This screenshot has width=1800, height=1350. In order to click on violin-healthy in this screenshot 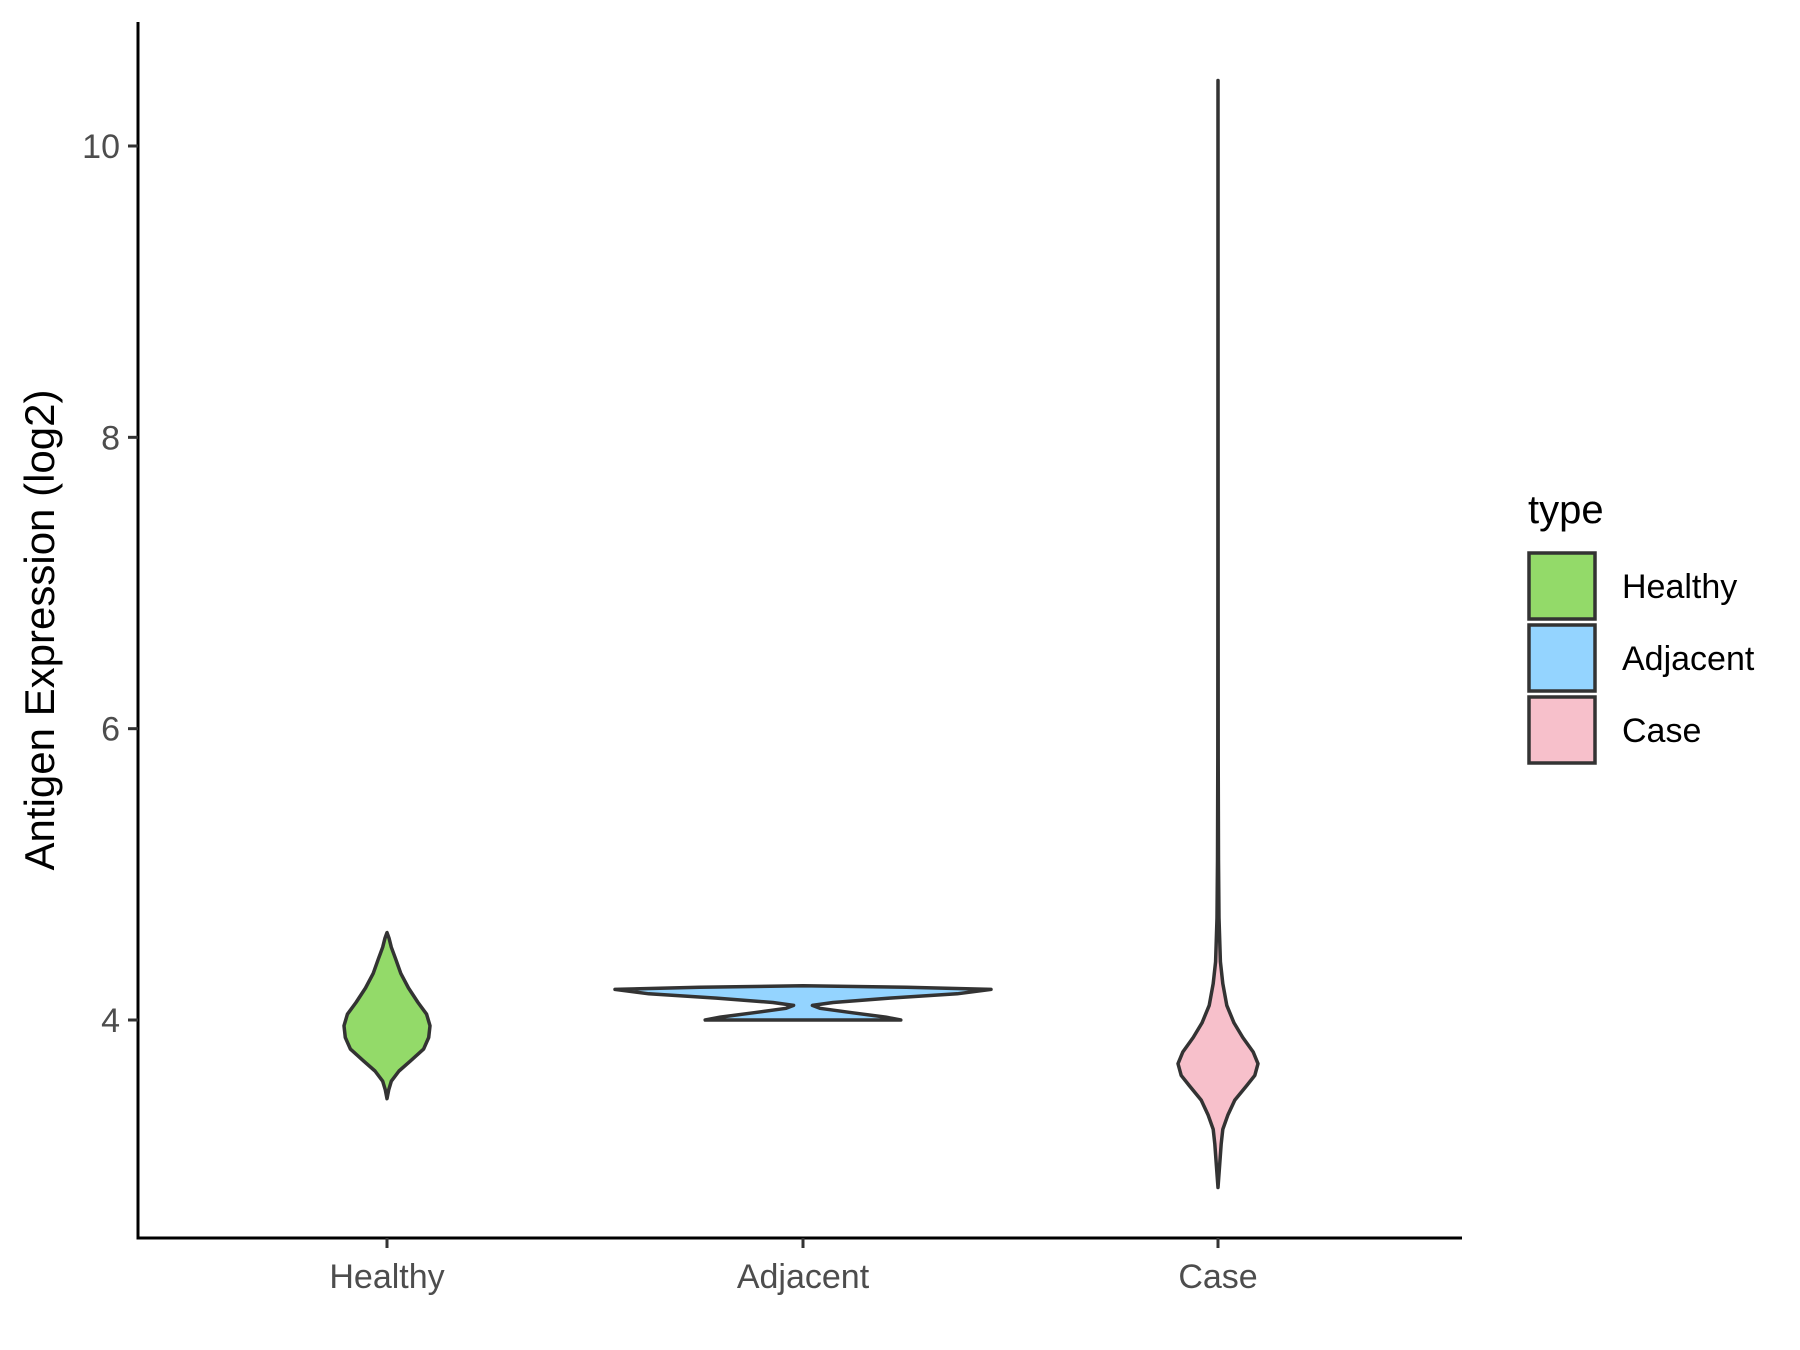, I will do `click(387, 1015)`.